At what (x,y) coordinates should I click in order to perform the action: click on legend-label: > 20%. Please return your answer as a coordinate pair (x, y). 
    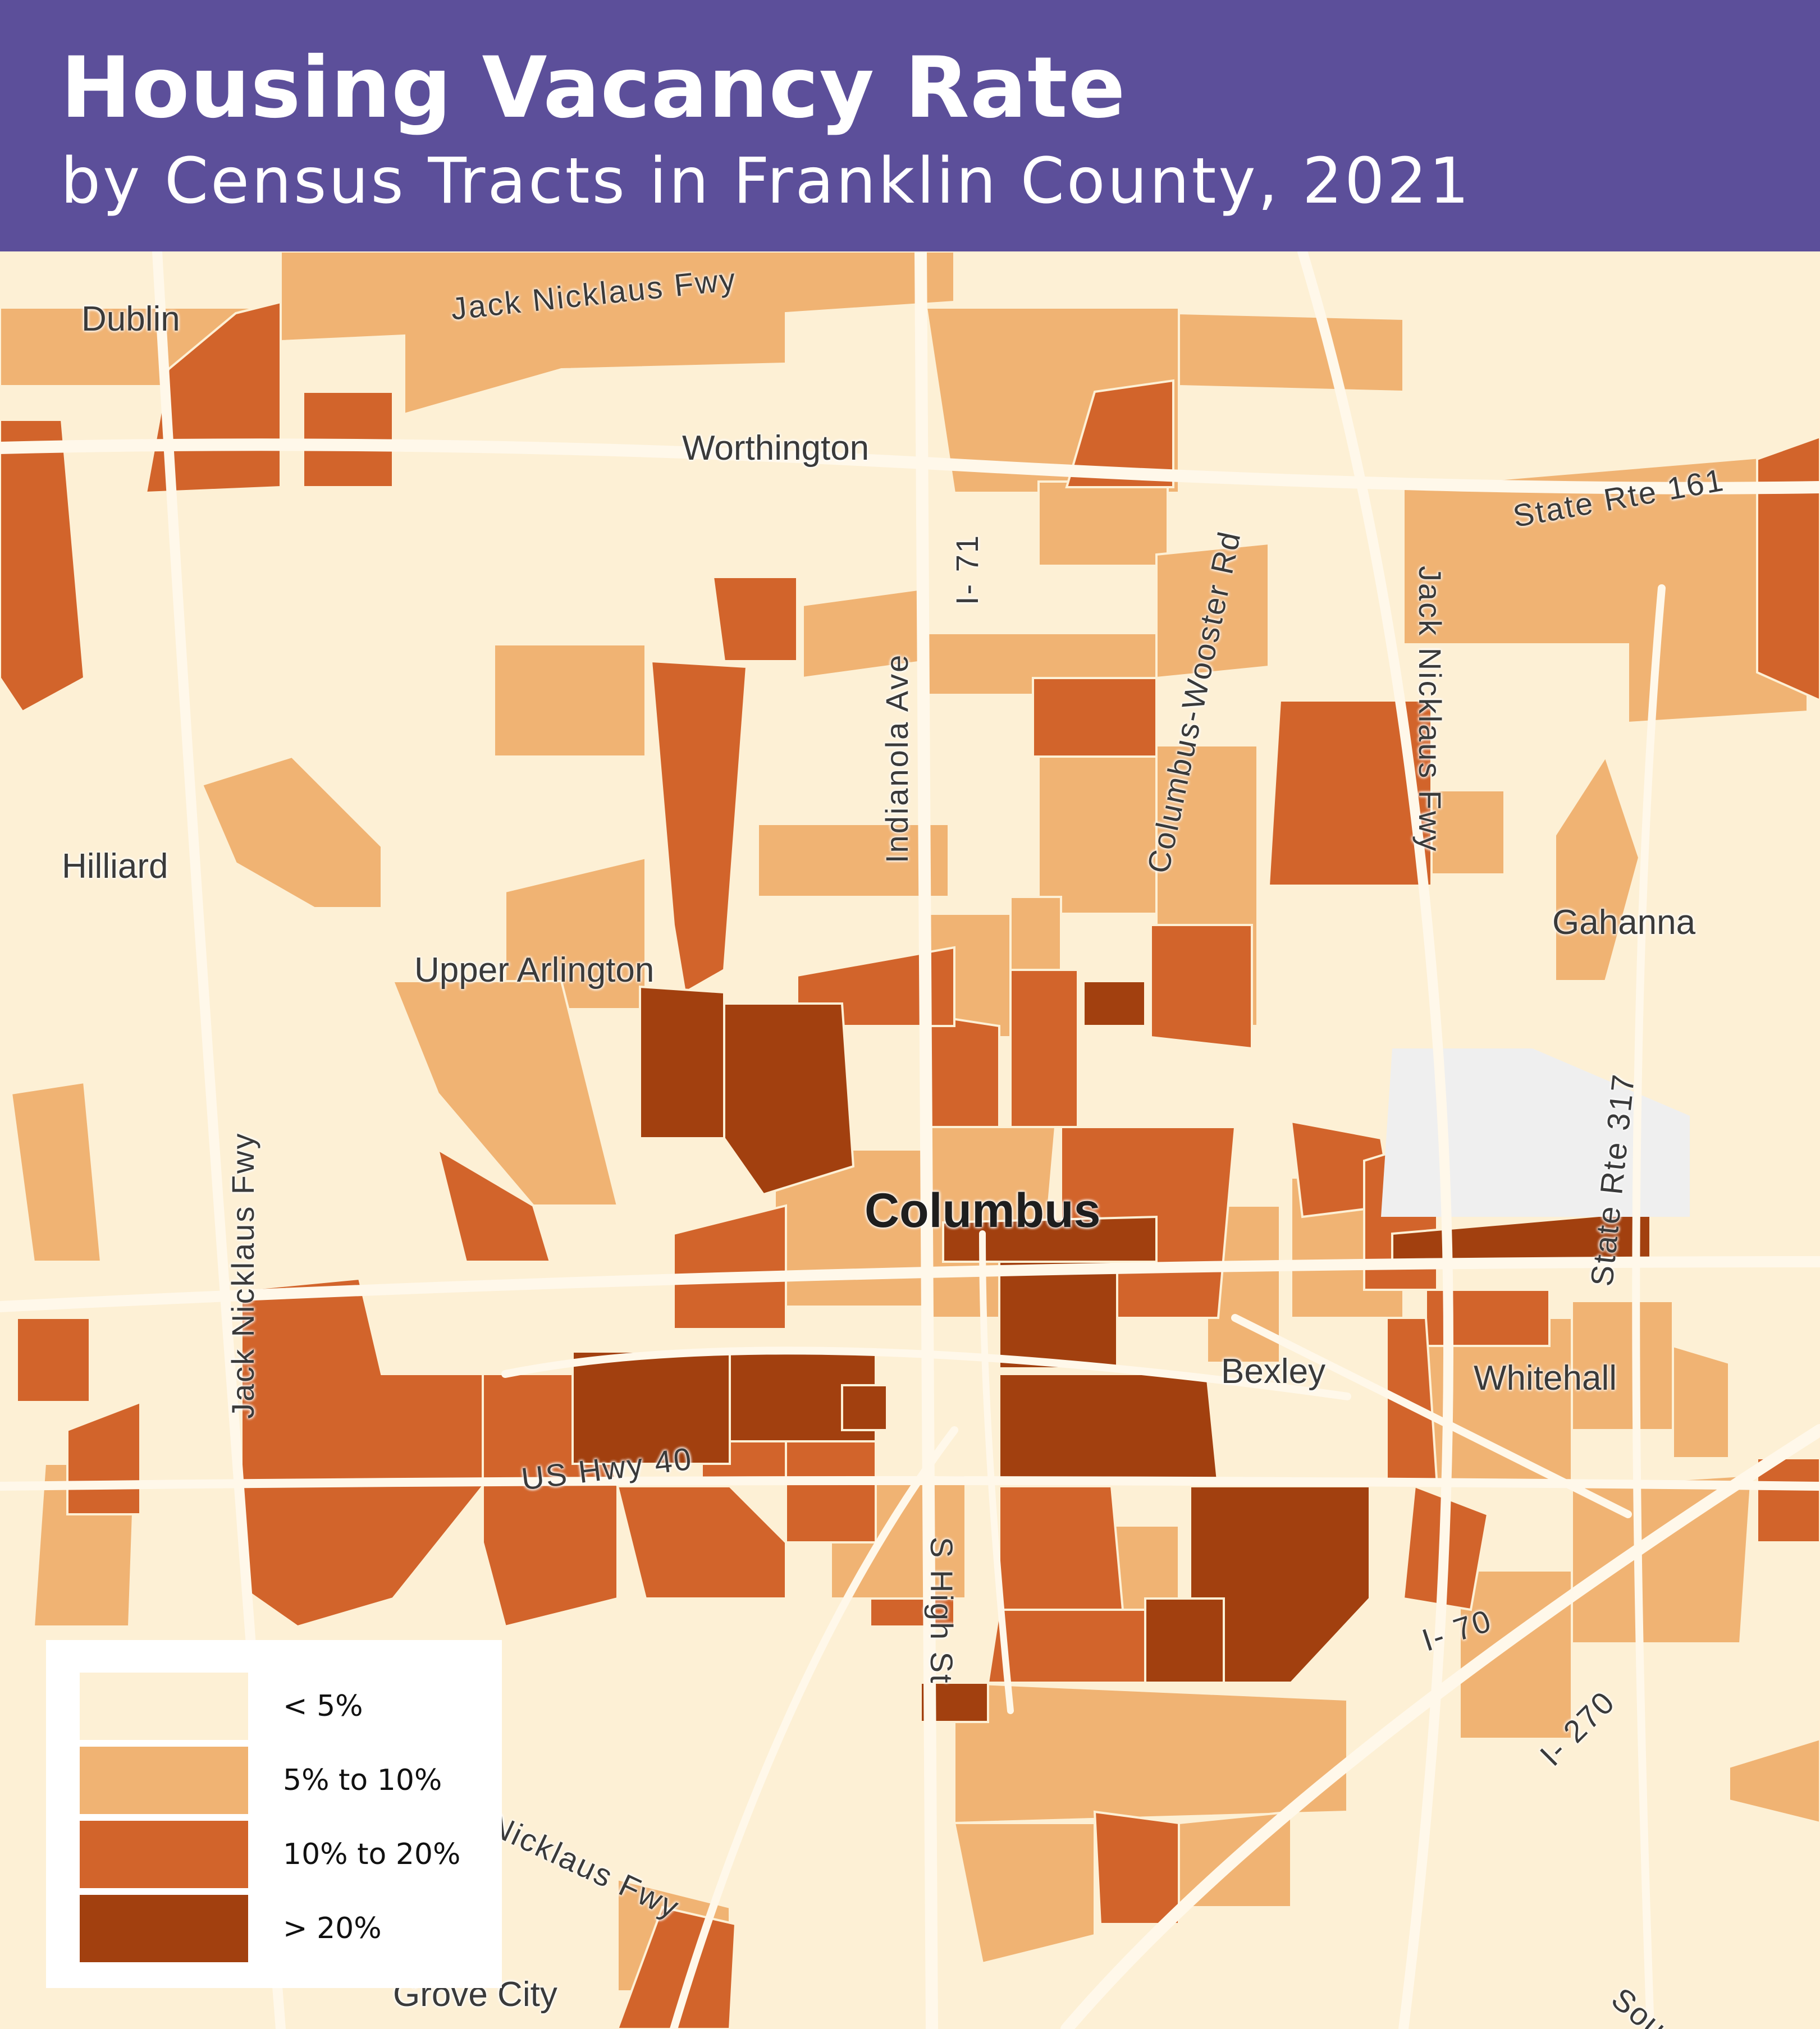
    Looking at the image, I should click on (333, 1929).